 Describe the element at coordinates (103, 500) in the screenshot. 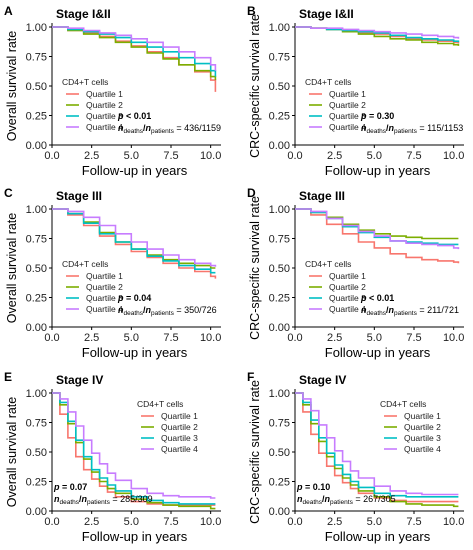

I see `counts-annotation: ndeaths/npatients = 285/309` at that location.